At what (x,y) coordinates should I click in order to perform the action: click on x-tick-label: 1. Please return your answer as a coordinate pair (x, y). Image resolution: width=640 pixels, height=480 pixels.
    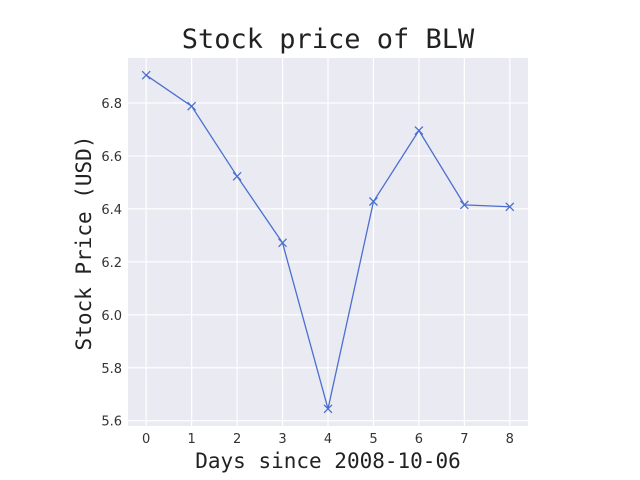
    Looking at the image, I should click on (191, 439).